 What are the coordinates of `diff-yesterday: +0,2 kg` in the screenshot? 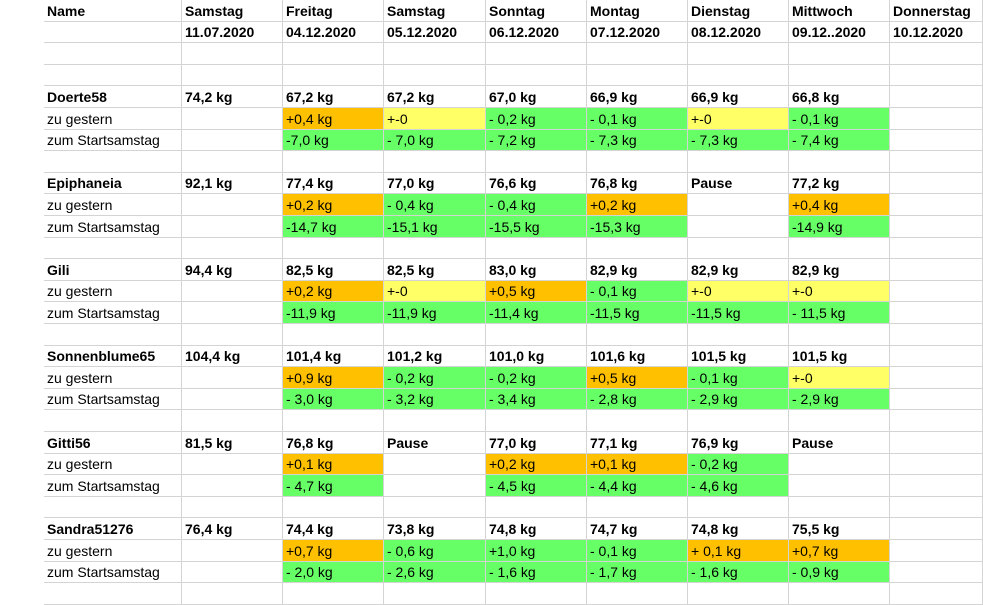 It's located at (333, 205).